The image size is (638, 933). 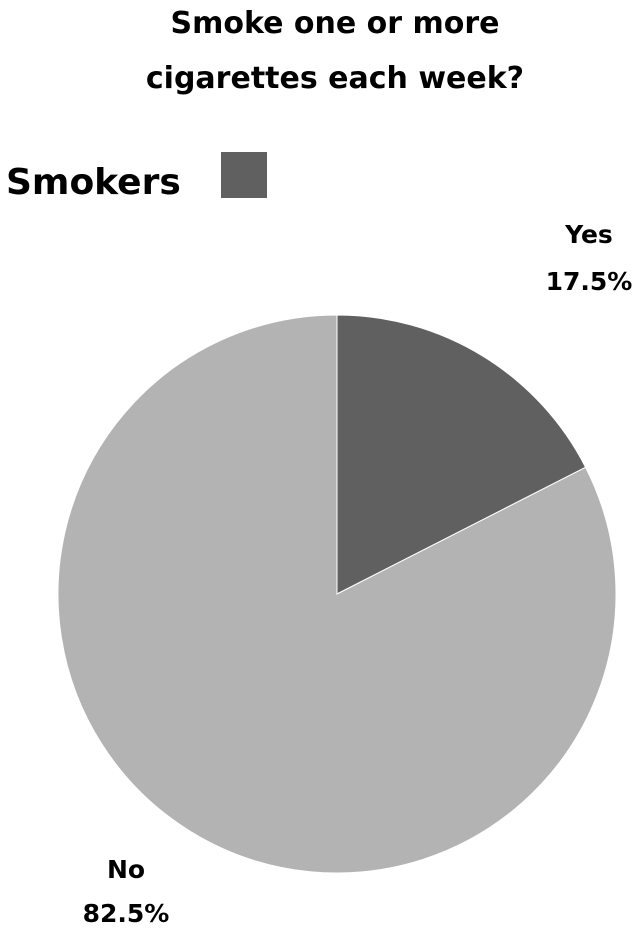 What do you see at coordinates (588, 234) in the screenshot?
I see `slice-label-yes-name: Yes` at bounding box center [588, 234].